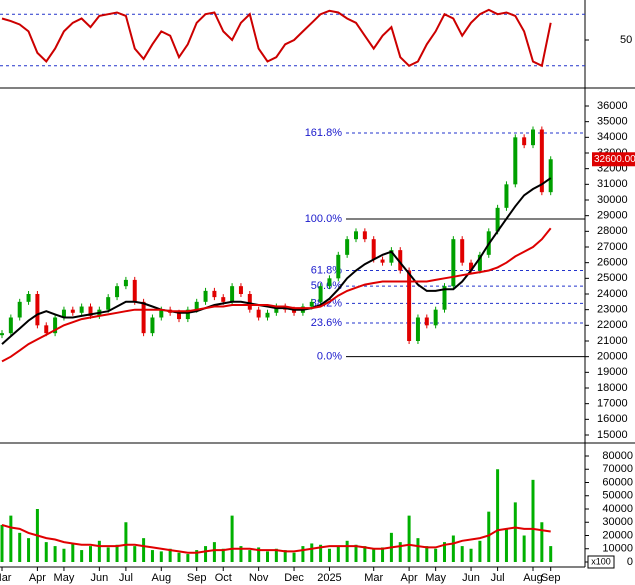 This screenshot has width=635, height=585. Describe the element at coordinates (126, 578) in the screenshot. I see `x-tick-label: Jul` at that location.